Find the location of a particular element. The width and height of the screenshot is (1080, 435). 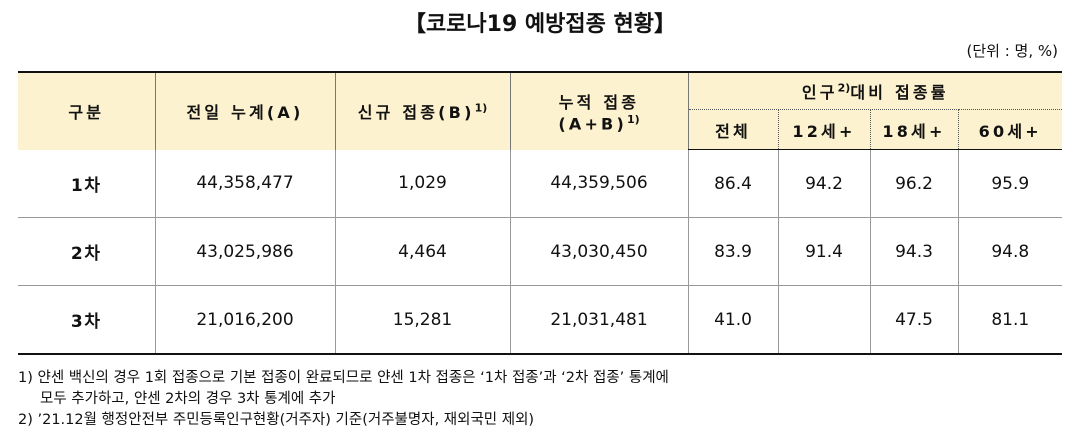

group-header: 인구2)대비 접종률 is located at coordinates (875, 90).